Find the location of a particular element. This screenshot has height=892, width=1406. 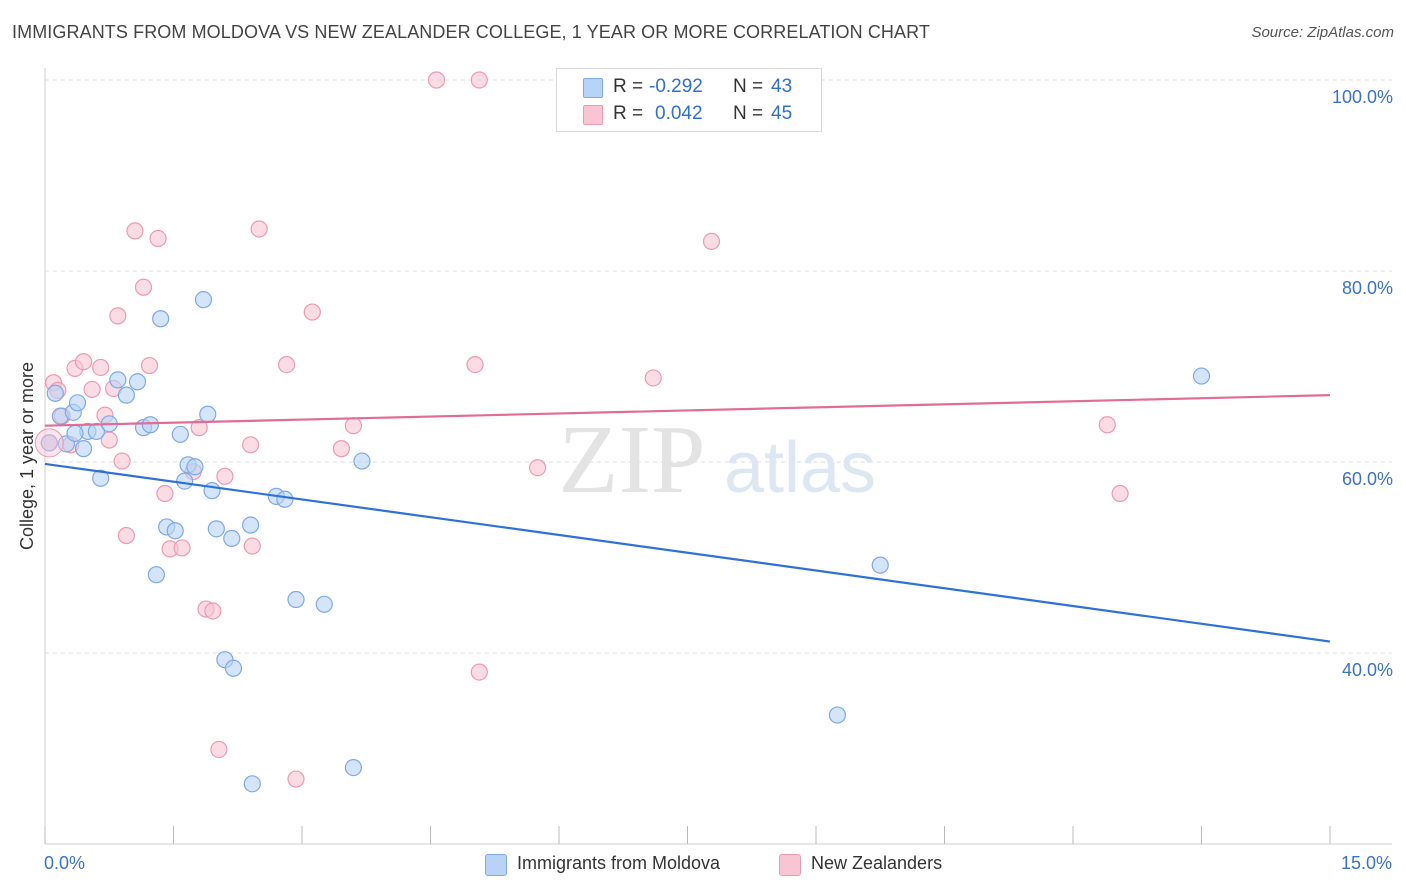

y-tick-label: 100.0% is located at coordinates (1362, 97).